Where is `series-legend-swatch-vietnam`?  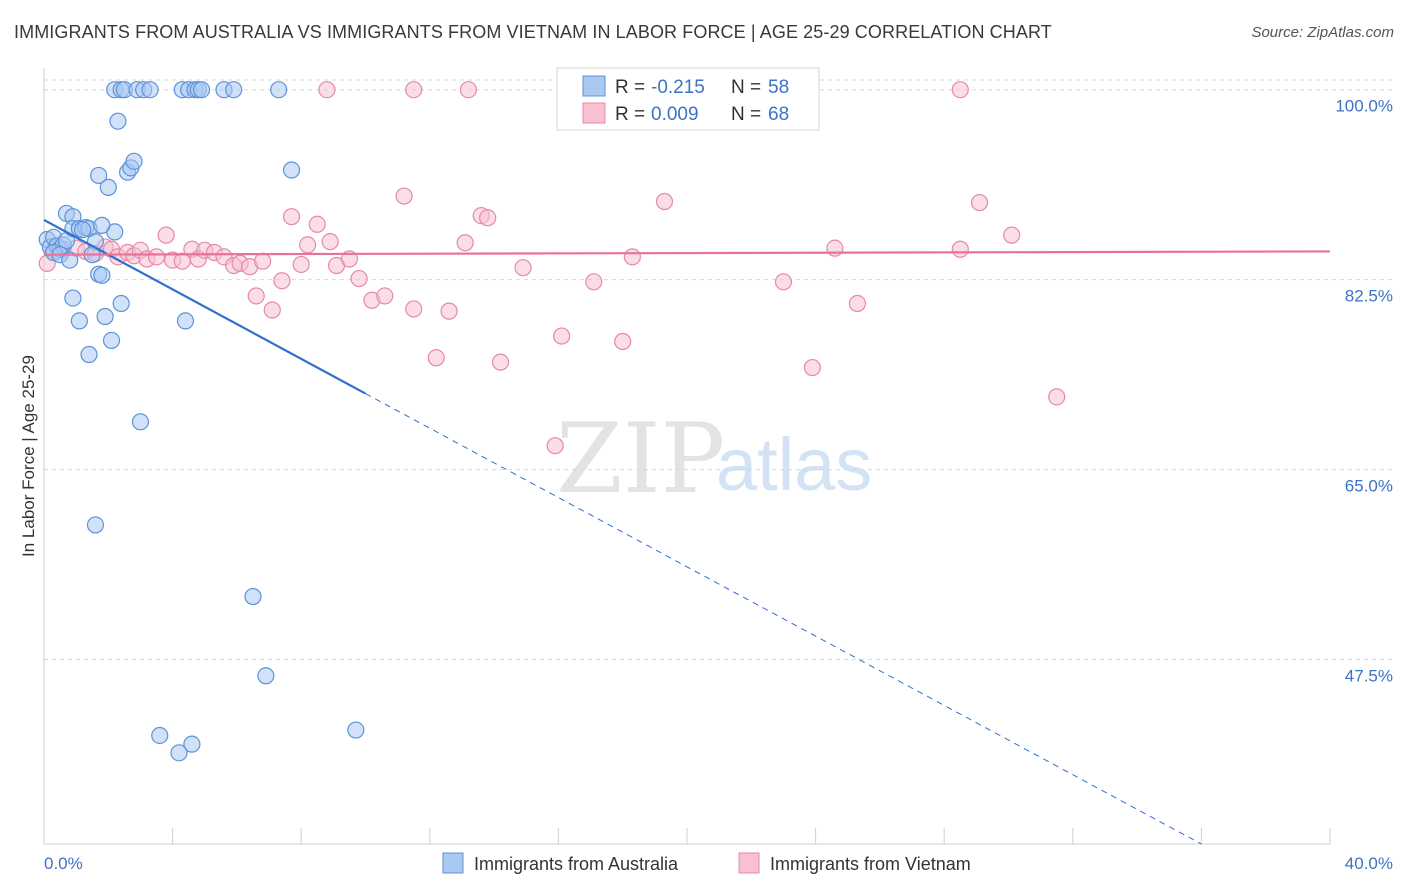
series-legend-swatch-vietnam is located at coordinates (749, 863).